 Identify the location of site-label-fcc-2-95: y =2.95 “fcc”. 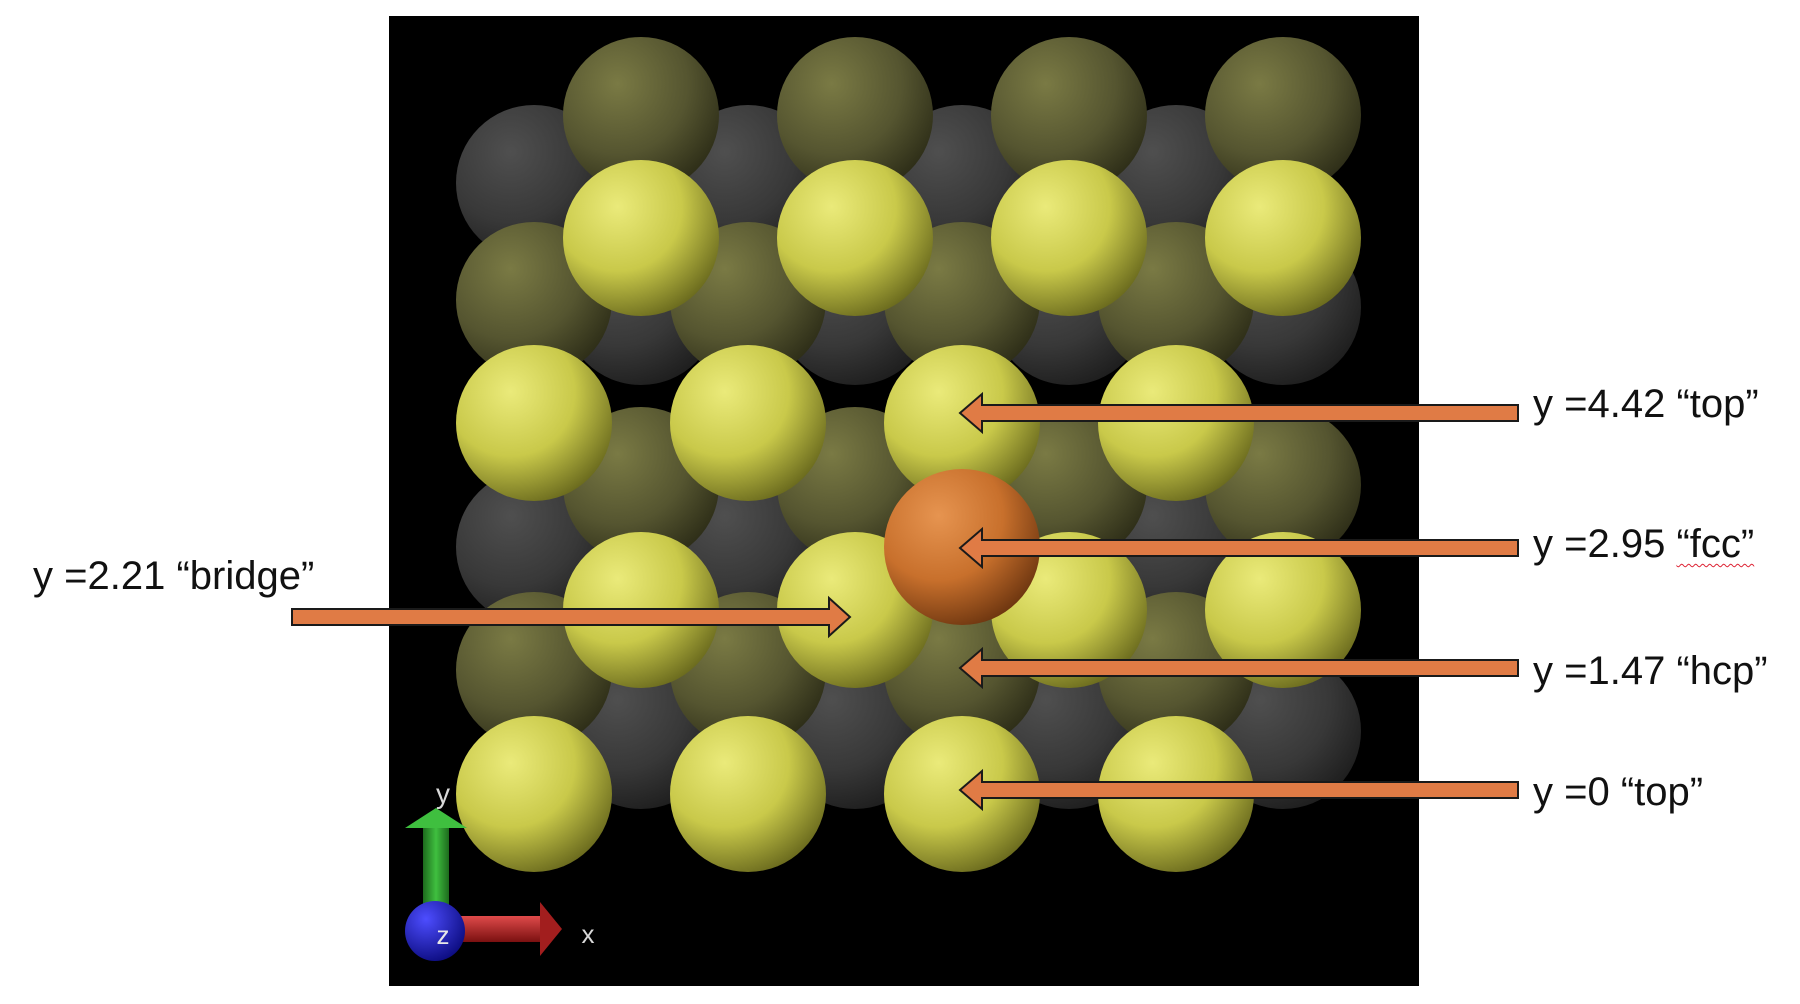
(1643, 544).